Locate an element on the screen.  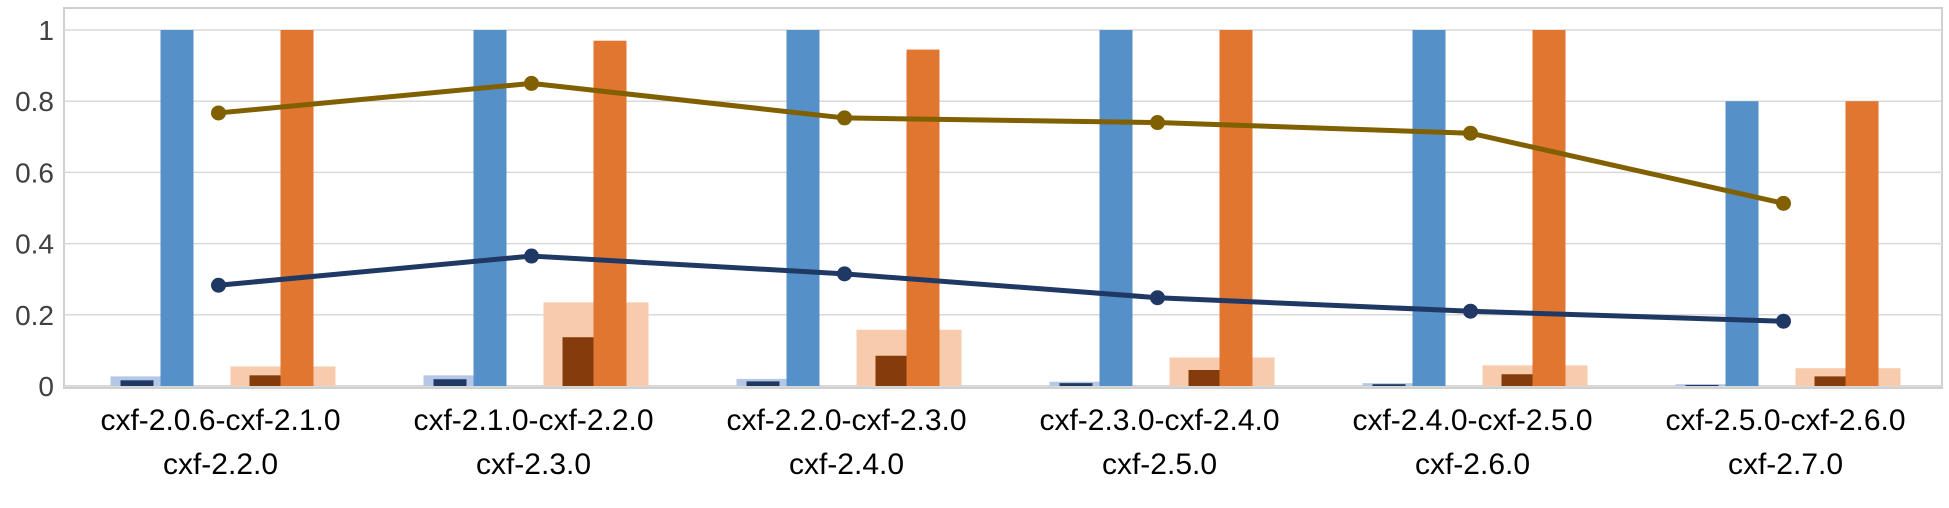
x-category-label-line: cxf-2.6.0 is located at coordinates (1472, 464).